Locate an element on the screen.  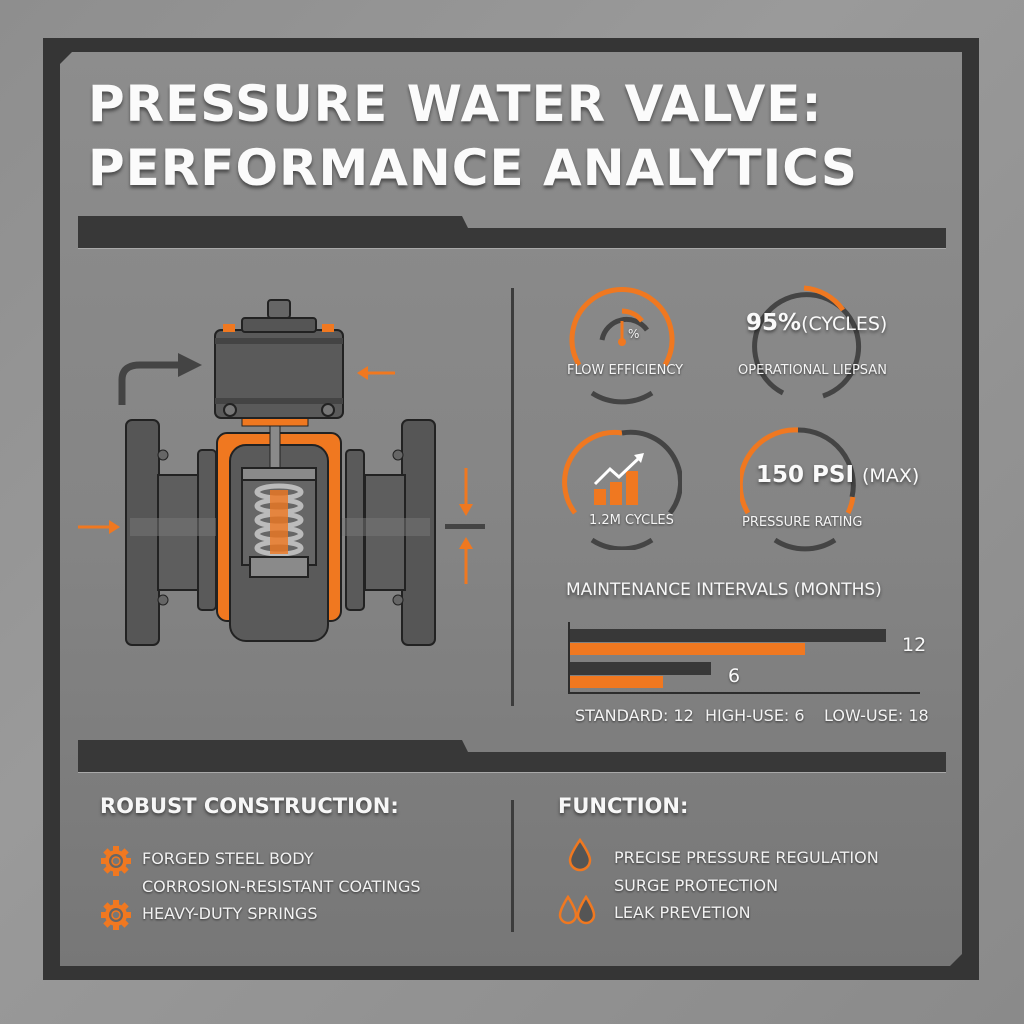
gauge-cycles: 1.2M CYCLES is located at coordinates (622, 487).